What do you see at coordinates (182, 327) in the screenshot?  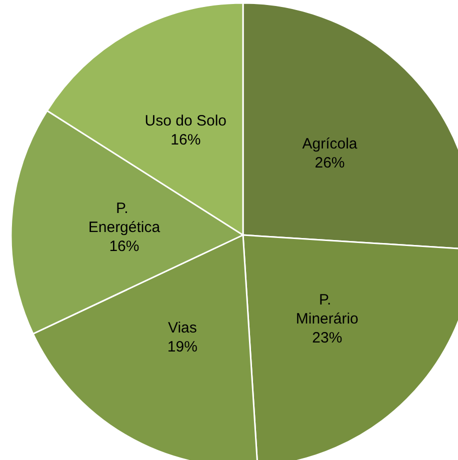 I see `slice-label: Vias` at bounding box center [182, 327].